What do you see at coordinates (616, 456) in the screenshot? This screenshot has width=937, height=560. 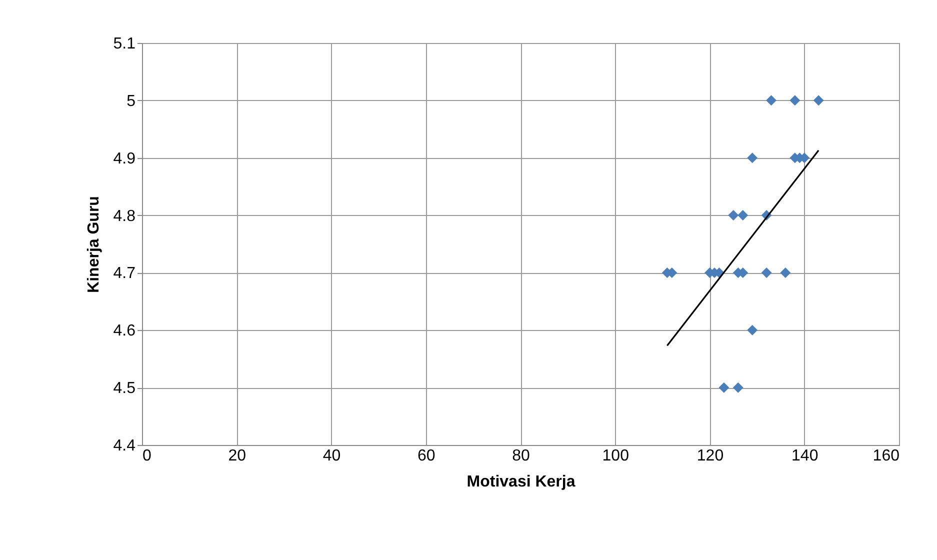 I see `x-tick-label: 100` at bounding box center [616, 456].